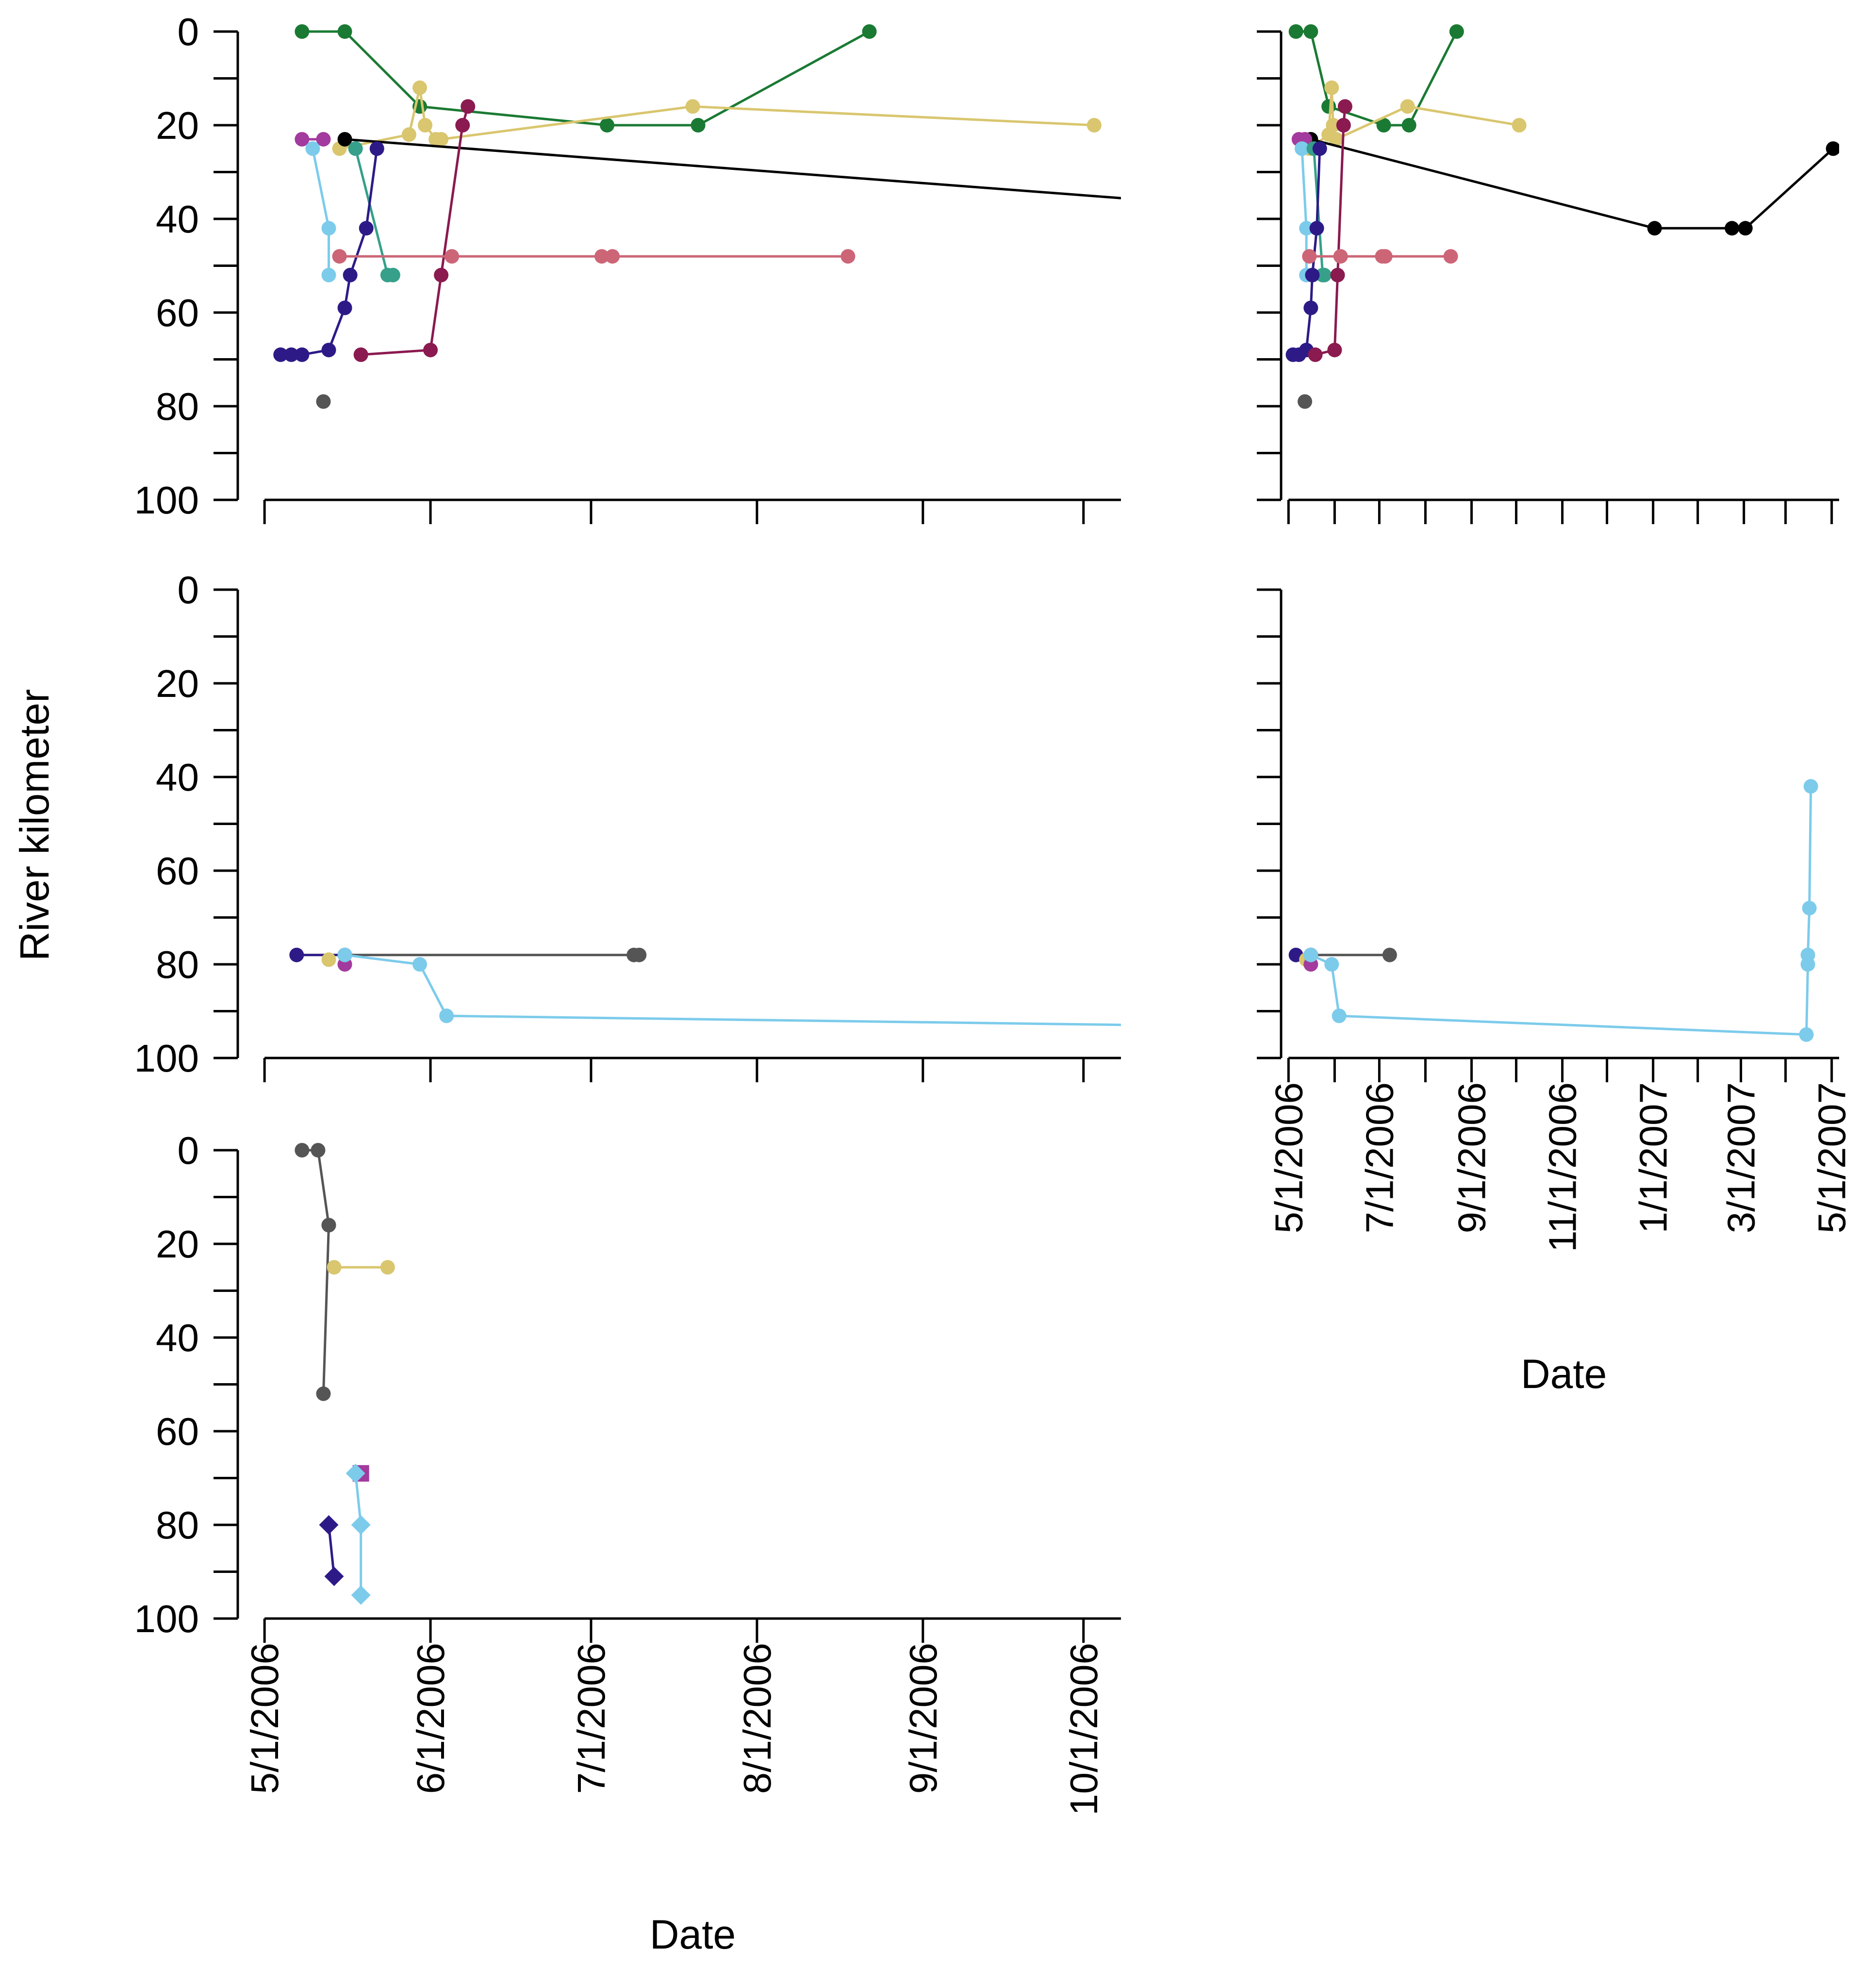 The width and height of the screenshot is (1876, 1967). I want to click on x-tick-label: 3/1/2007, so click(1741, 1157).